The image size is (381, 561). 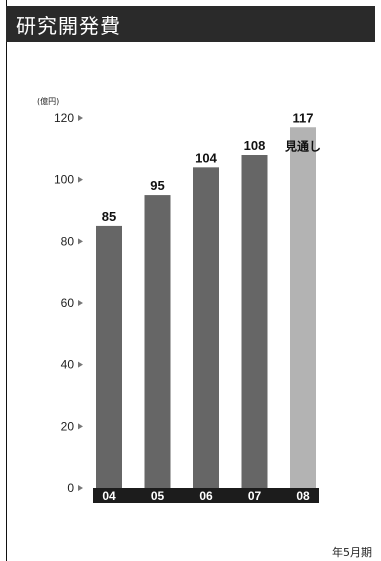 I want to click on y-axis-unit-label: (億円), so click(x=48, y=101).